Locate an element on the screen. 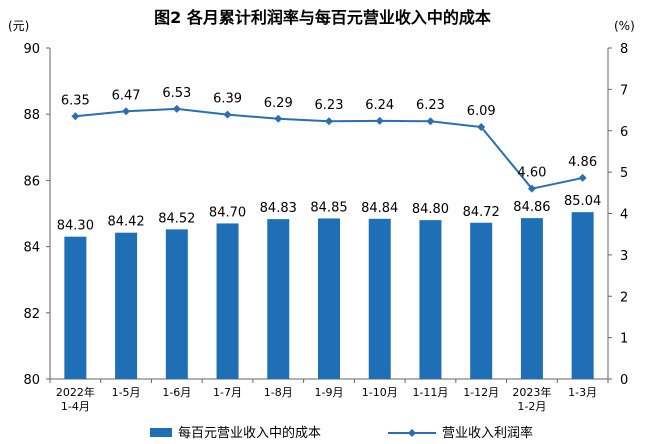 This screenshot has height=444, width=645. bar-value-label: 84.30 is located at coordinates (75, 226).